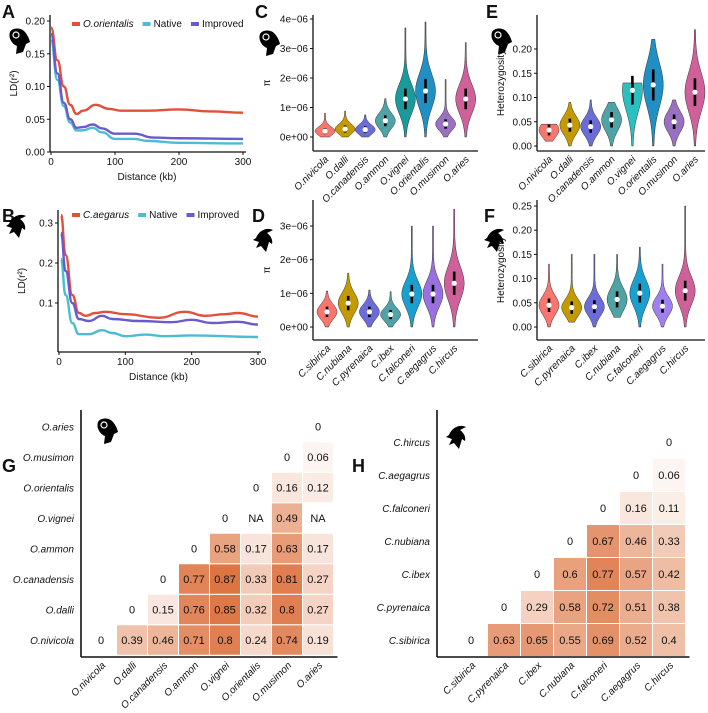 The image size is (708, 713). Describe the element at coordinates (410, 641) in the screenshot. I see `row-label: C.sibirica` at that location.